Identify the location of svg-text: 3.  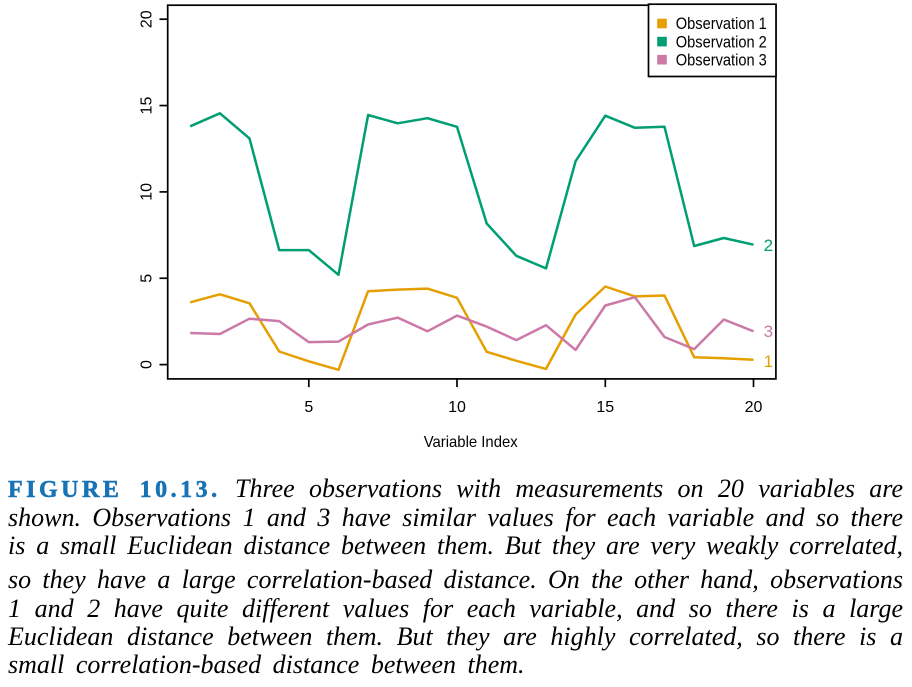
(768, 331).